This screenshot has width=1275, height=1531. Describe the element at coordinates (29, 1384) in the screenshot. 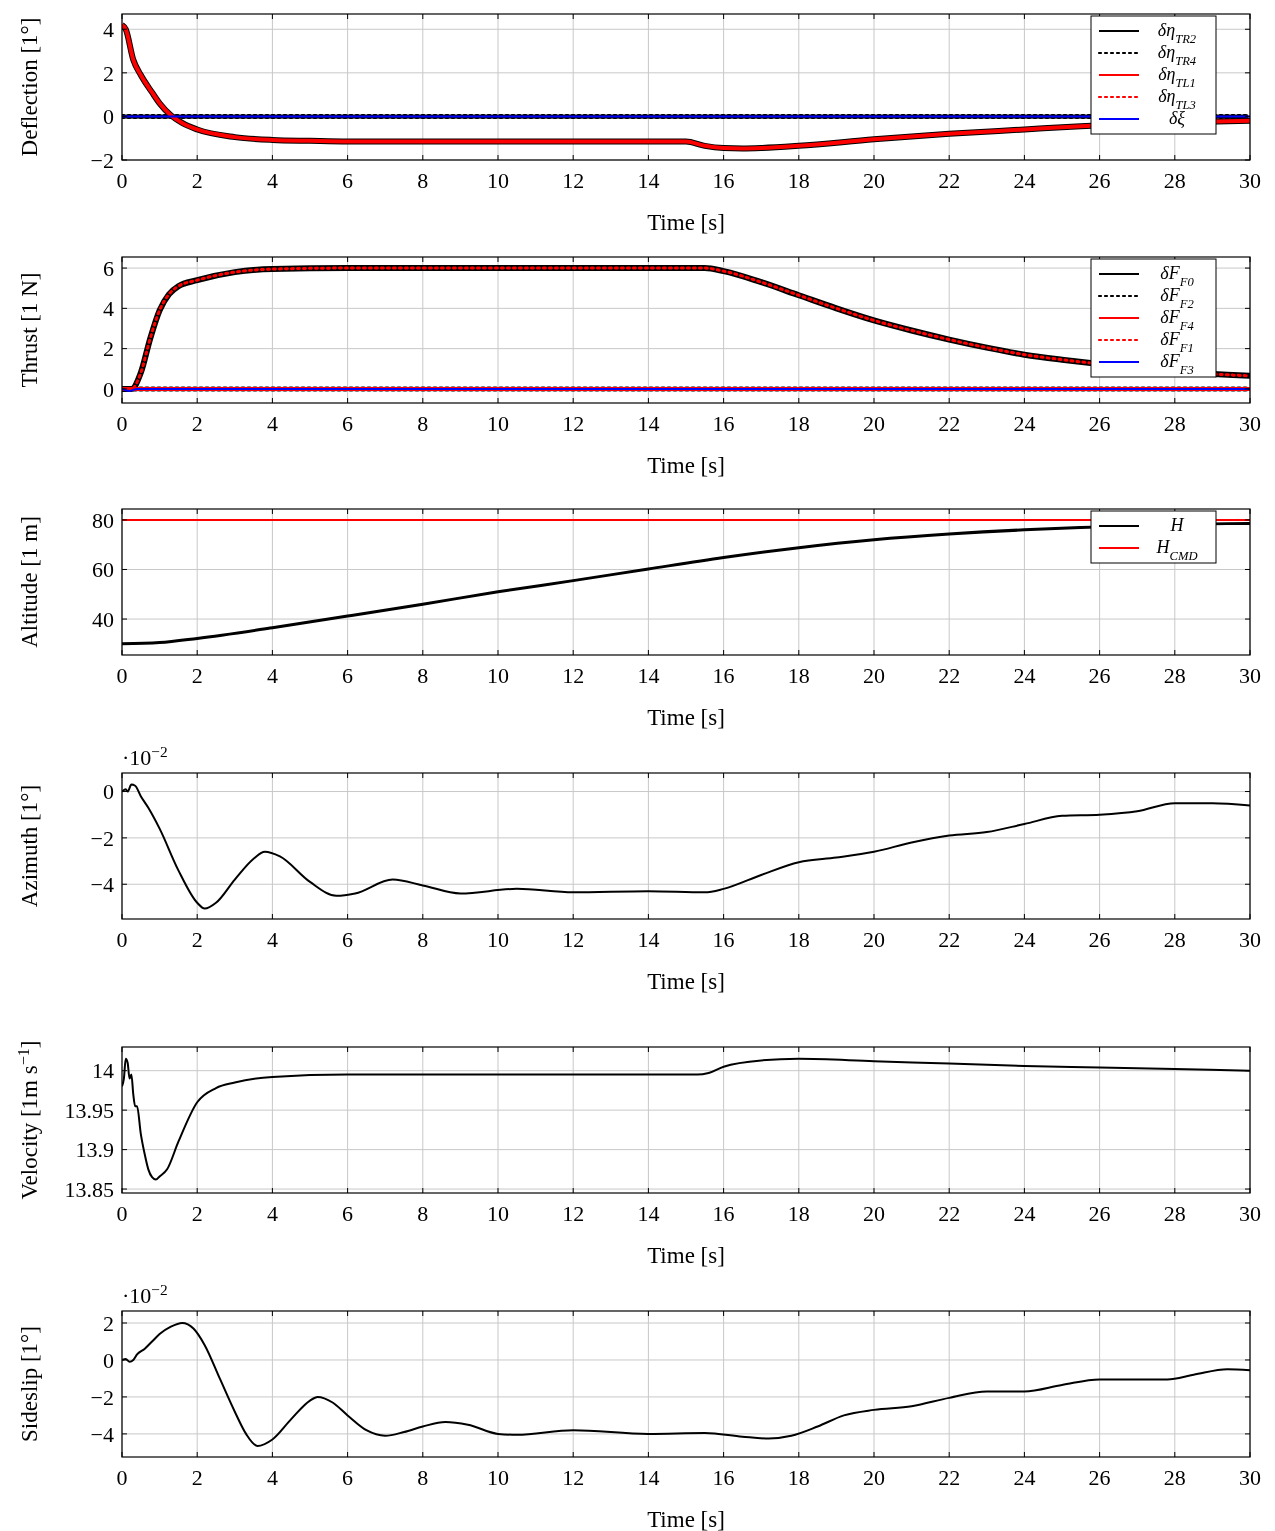

I see `y-axis-title: Sideslip [1°]` at that location.